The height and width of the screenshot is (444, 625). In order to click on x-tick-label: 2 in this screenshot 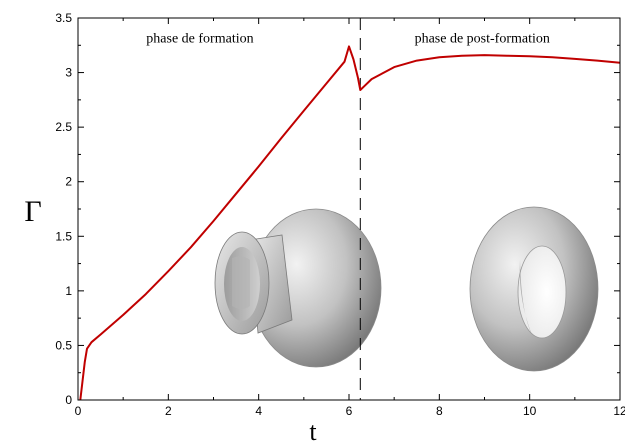, I will do `click(168, 411)`.